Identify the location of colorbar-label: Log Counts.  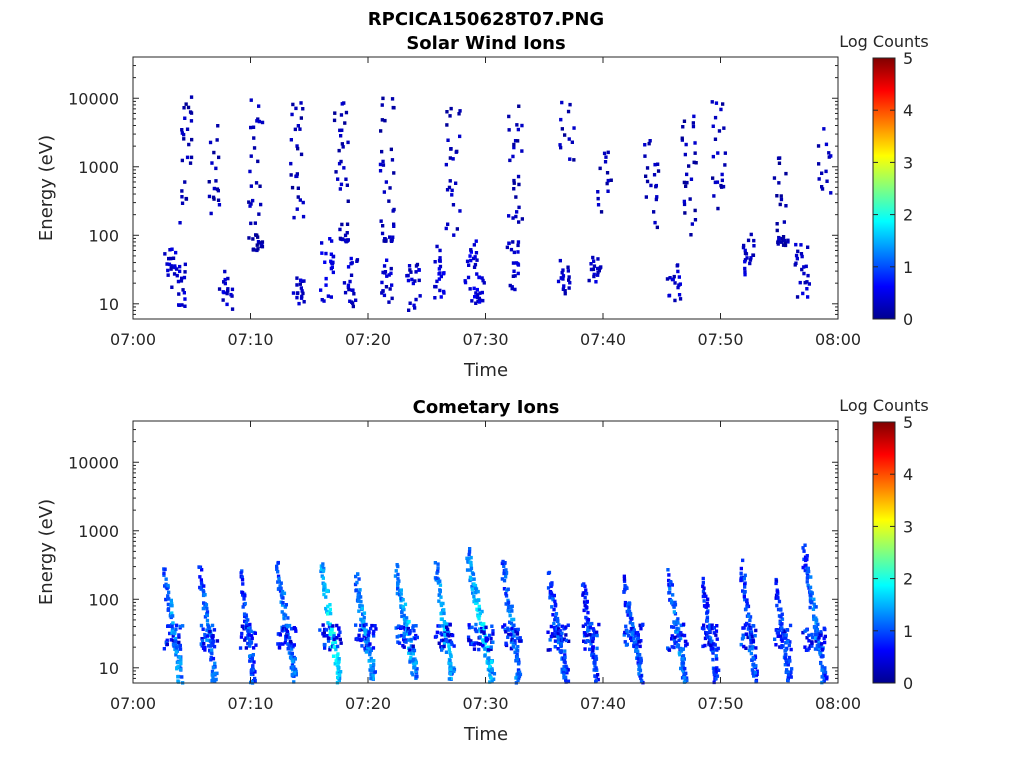
(884, 41).